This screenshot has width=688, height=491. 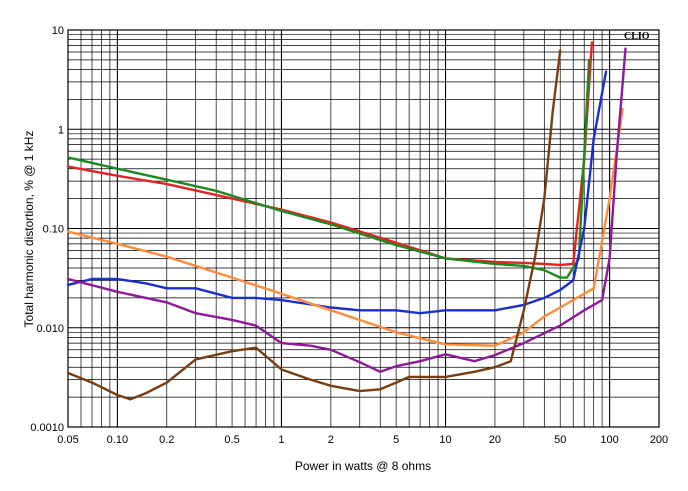 What do you see at coordinates (50, 329) in the screenshot?
I see `y-tick-label: 0.010` at bounding box center [50, 329].